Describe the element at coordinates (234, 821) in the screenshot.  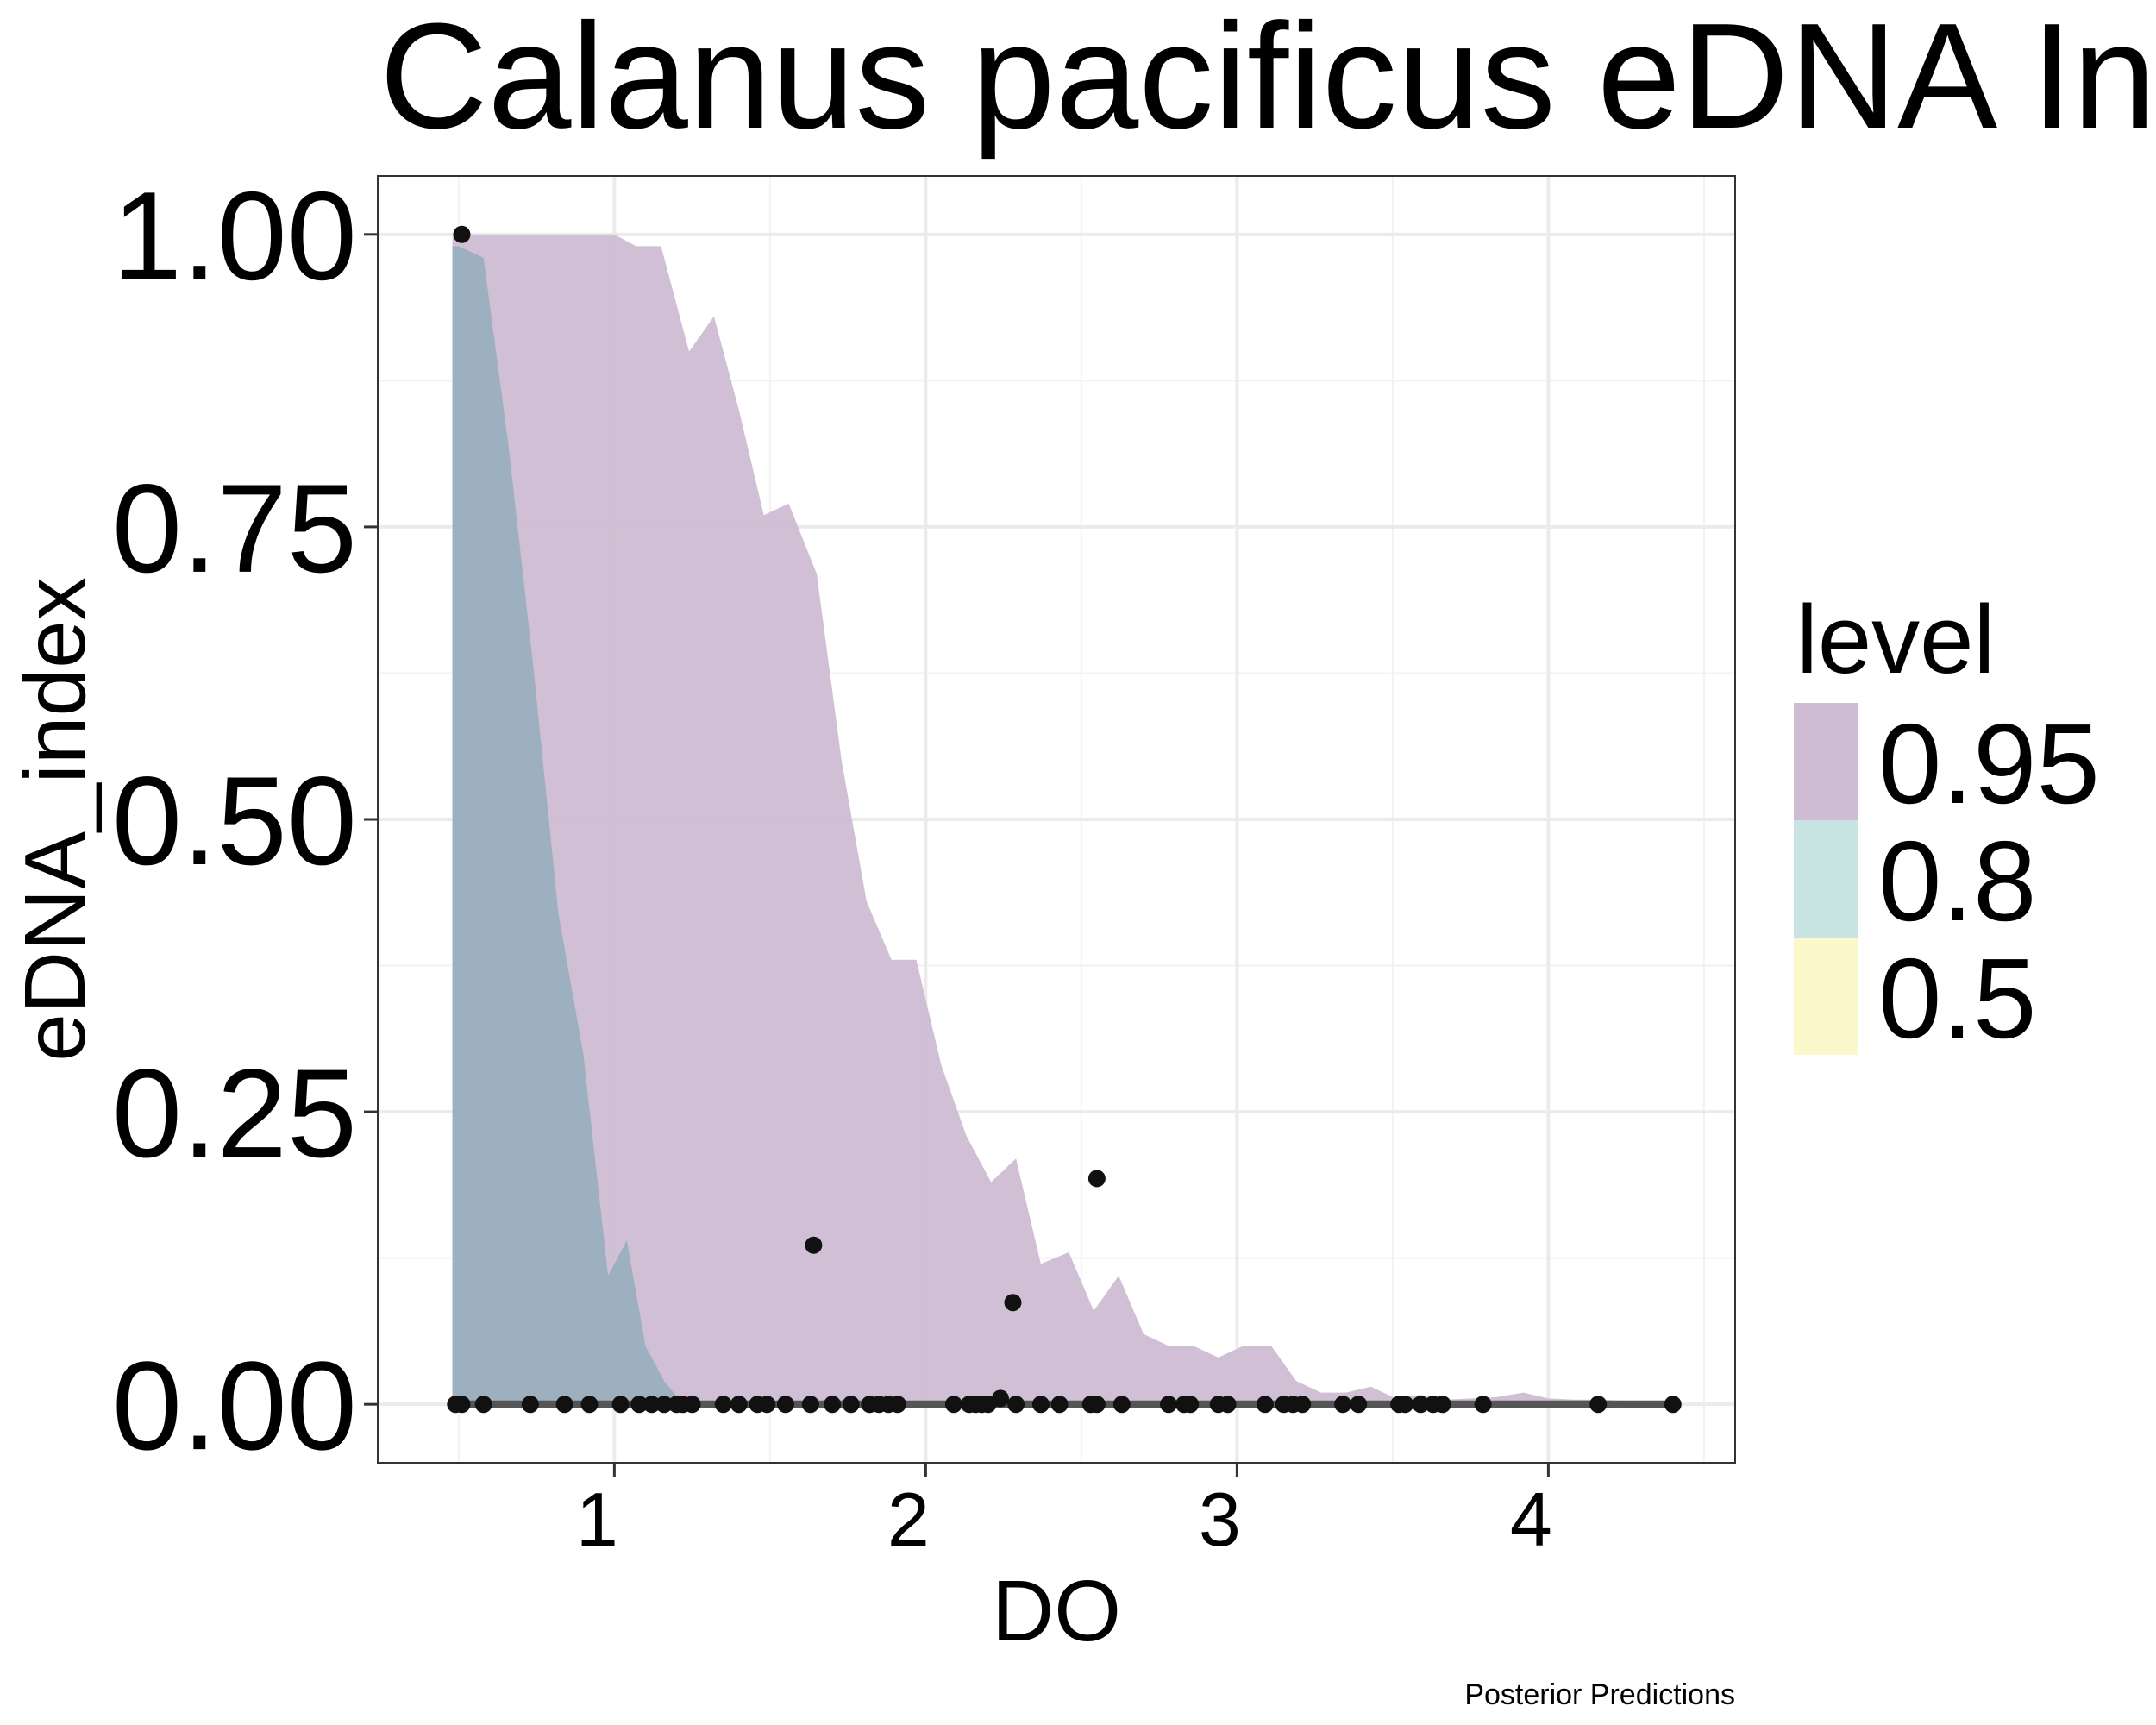
I see `y-tick-label: 0.50` at that location.